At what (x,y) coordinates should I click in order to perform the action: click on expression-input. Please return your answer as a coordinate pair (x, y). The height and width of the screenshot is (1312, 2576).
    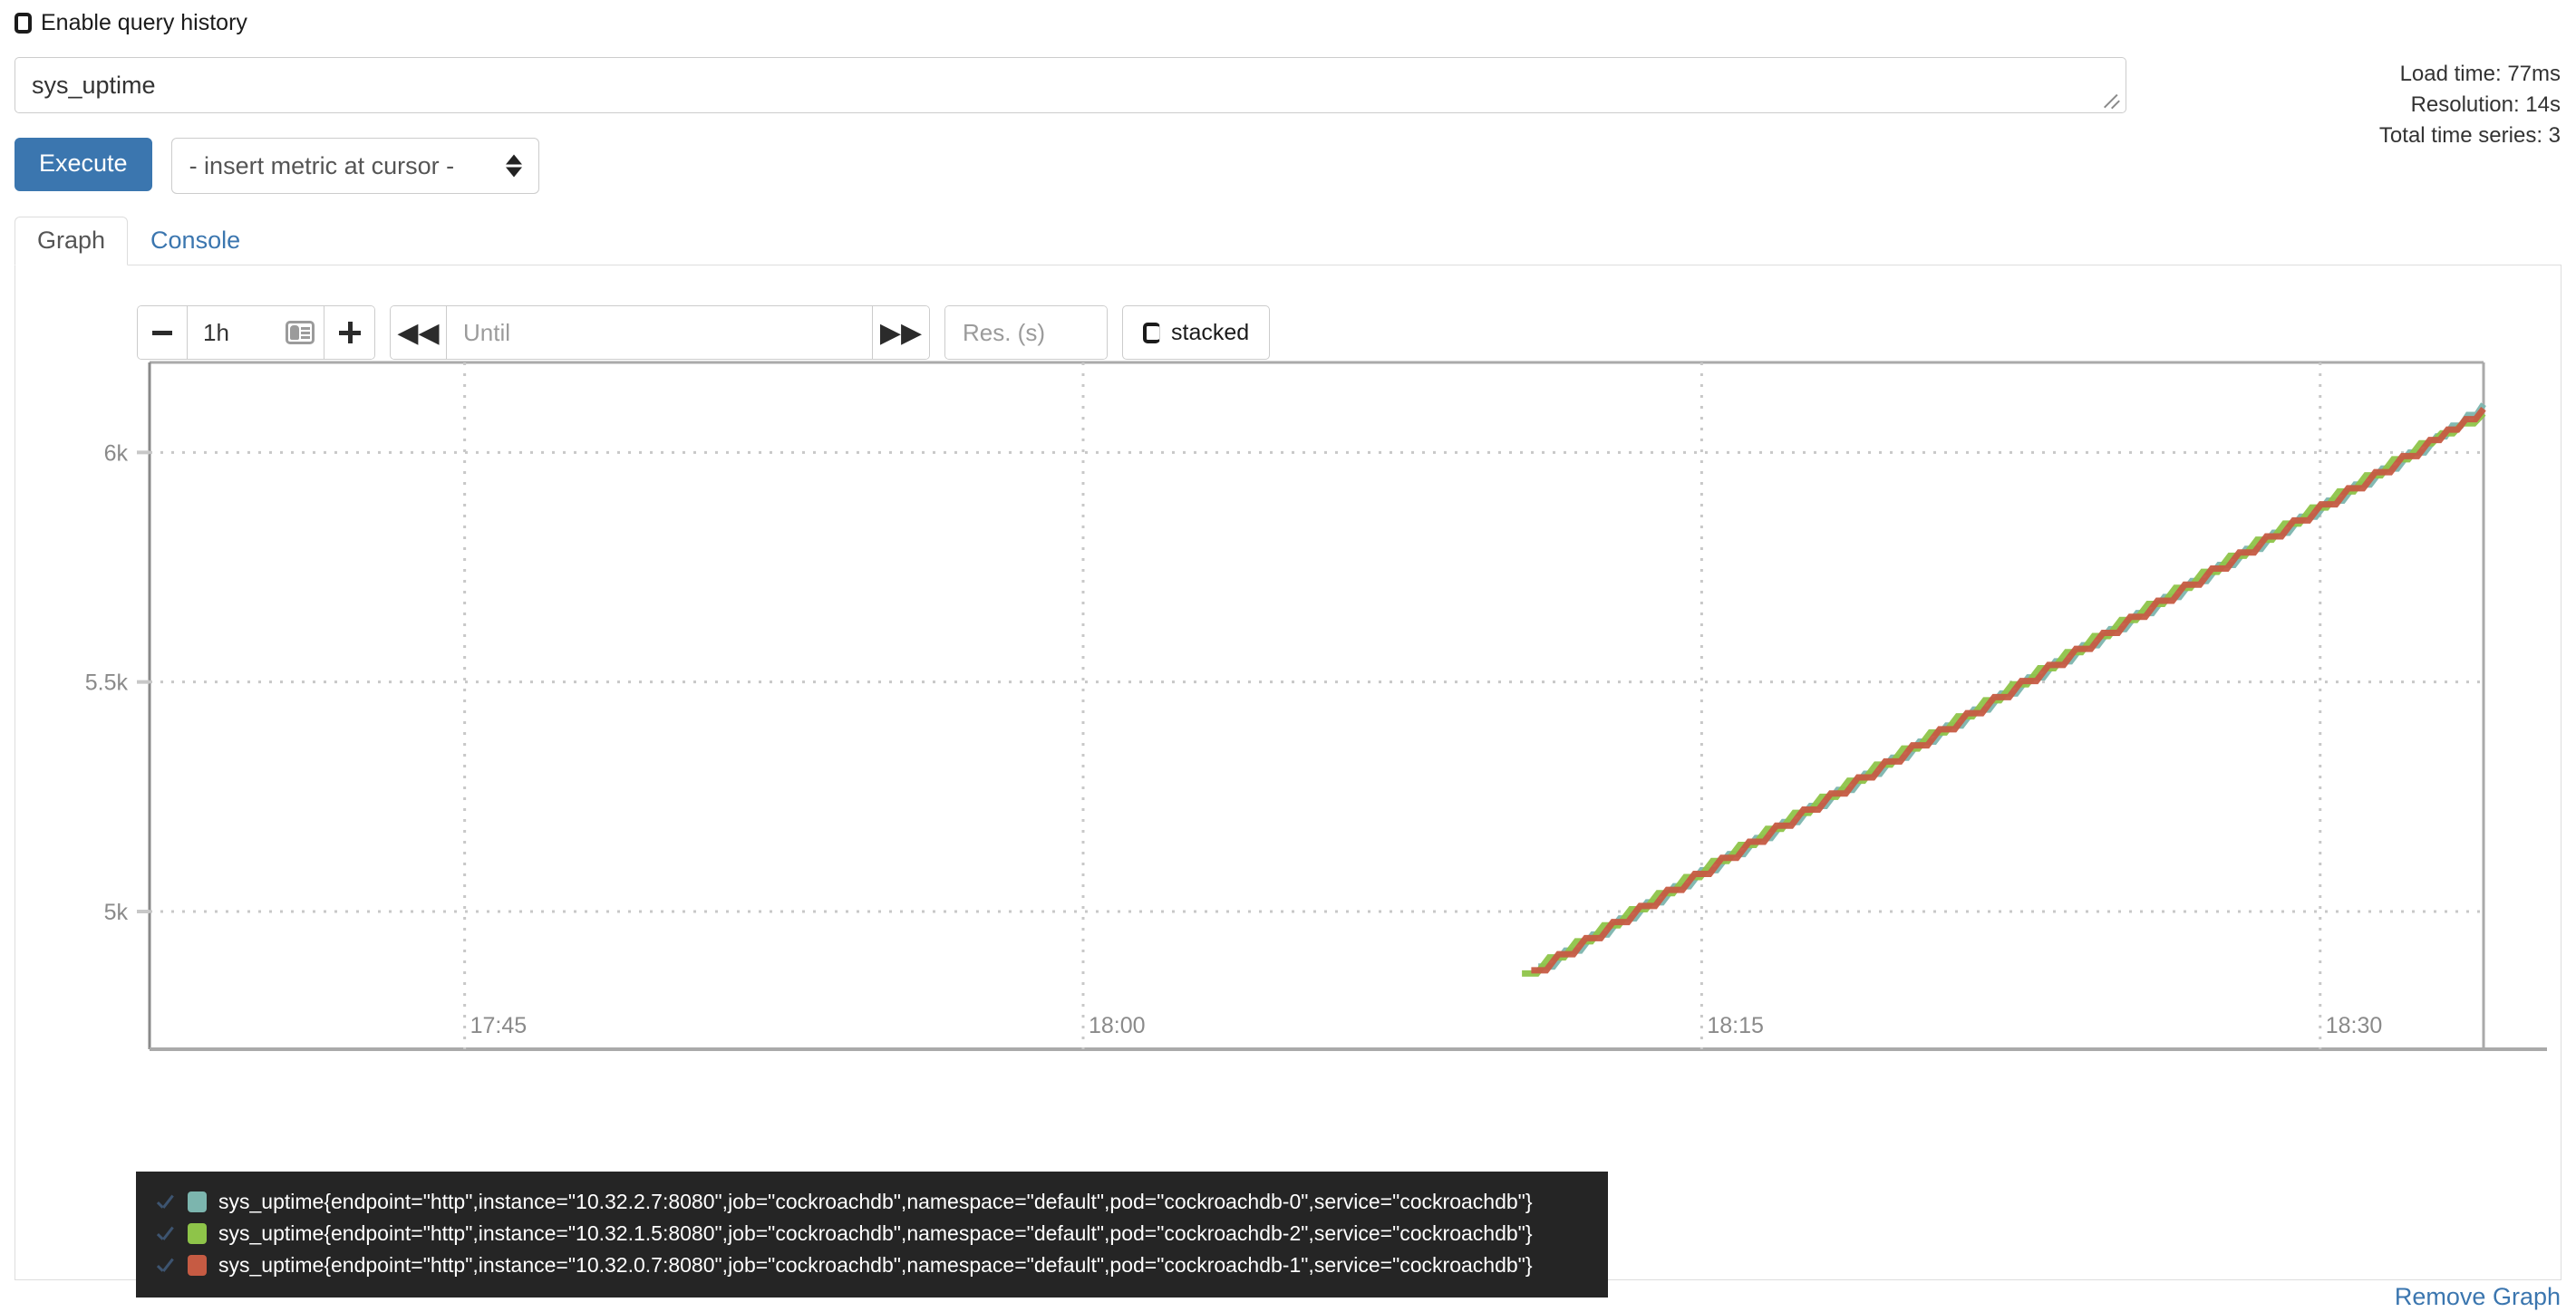
    Looking at the image, I should click on (1070, 85).